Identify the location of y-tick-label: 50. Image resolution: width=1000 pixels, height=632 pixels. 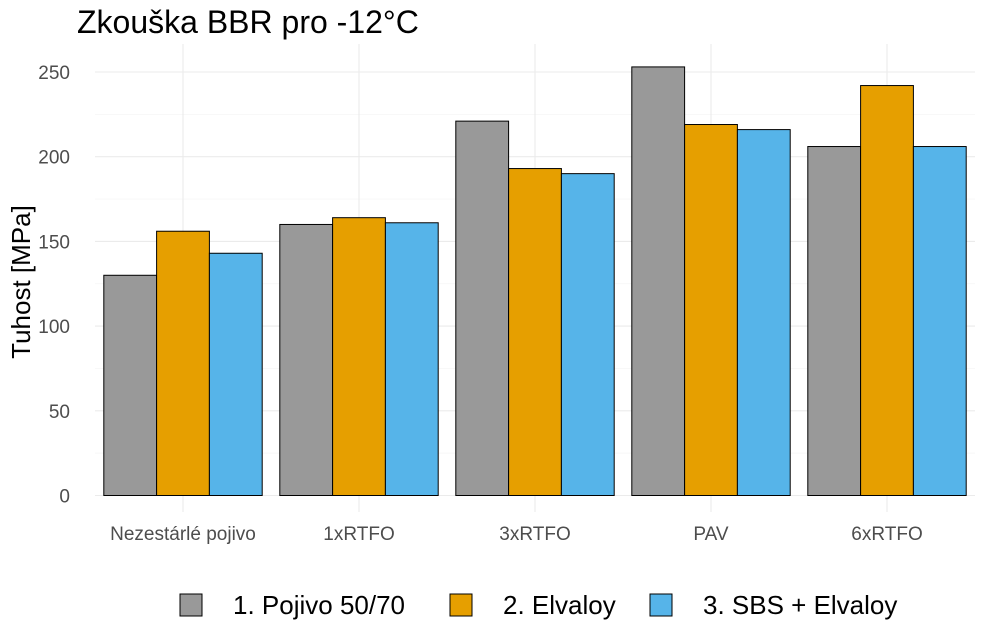
(59, 412).